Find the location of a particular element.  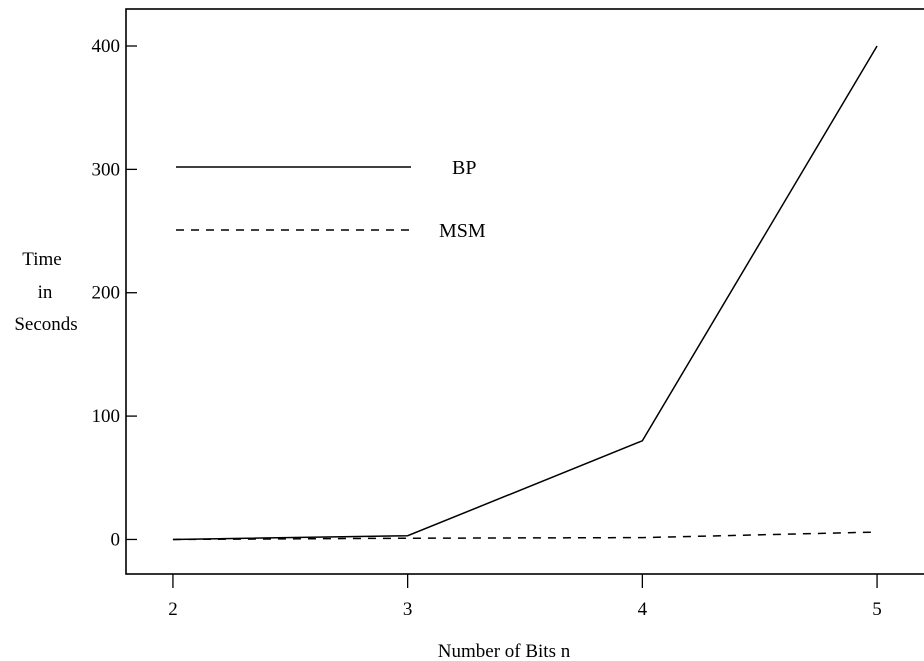

x-axis-label: Number of Bits n is located at coordinates (504, 651).